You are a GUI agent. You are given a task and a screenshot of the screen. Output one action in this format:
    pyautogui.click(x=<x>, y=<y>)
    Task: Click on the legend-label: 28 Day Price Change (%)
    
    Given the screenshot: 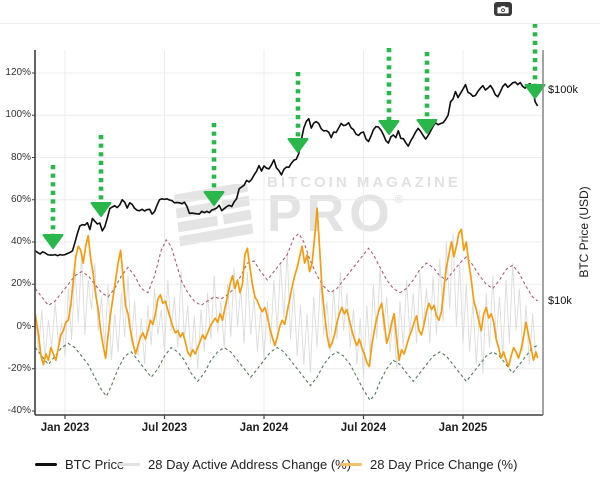 What is the action you would take?
    pyautogui.click(x=444, y=464)
    